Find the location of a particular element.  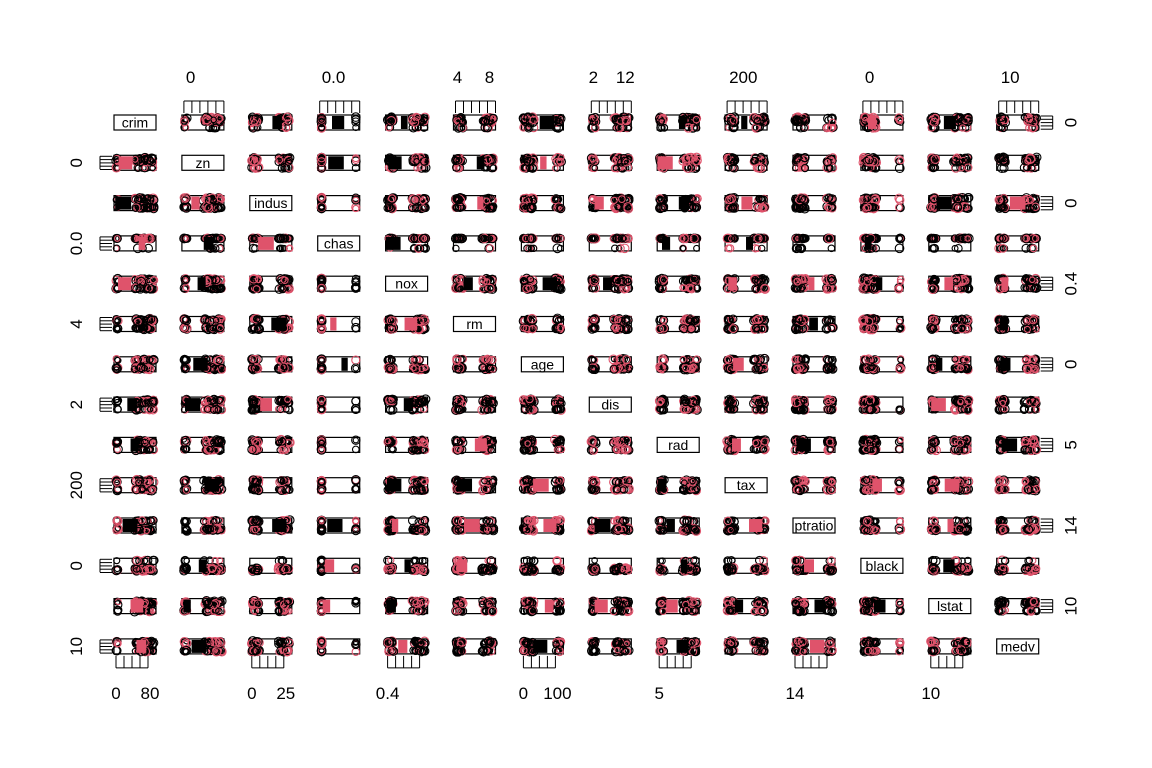

panel-zn-tax is located at coordinates (745, 162).